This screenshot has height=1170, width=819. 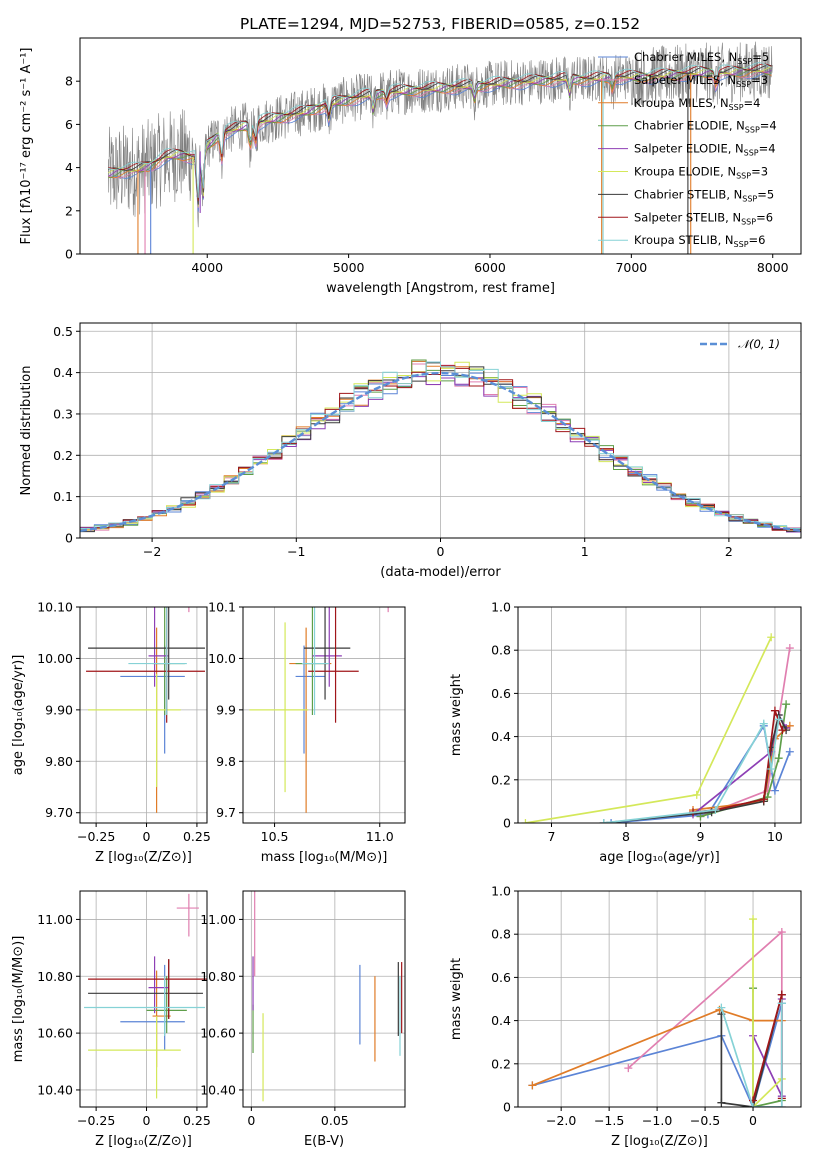 I want to click on legend-text: Kroupa ELODIE, N, so click(x=685, y=172).